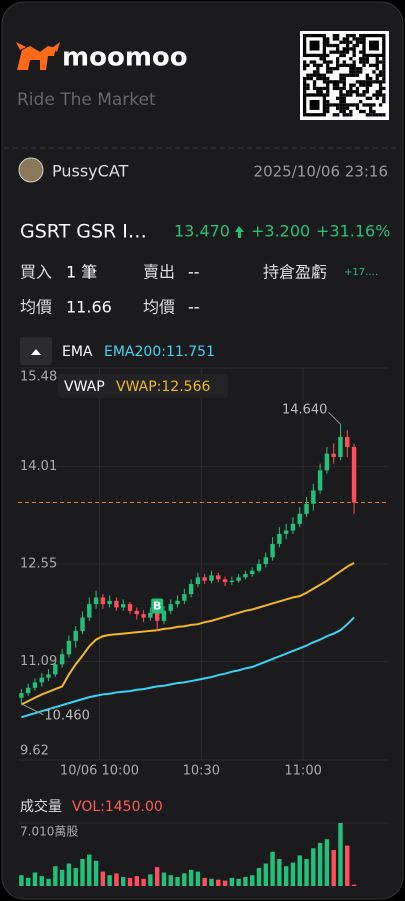 The width and height of the screenshot is (405, 901). I want to click on legend-box, so click(143, 386).